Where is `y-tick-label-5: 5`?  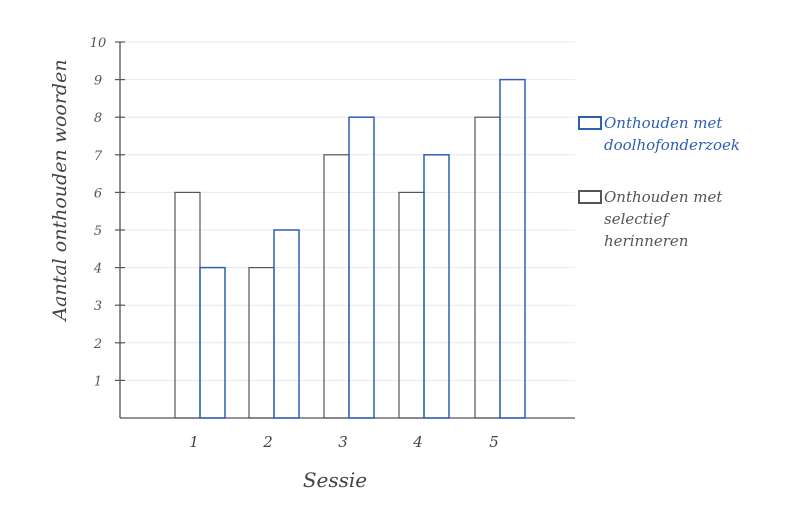
y-tick-label-5: 5 is located at coordinates (98, 231).